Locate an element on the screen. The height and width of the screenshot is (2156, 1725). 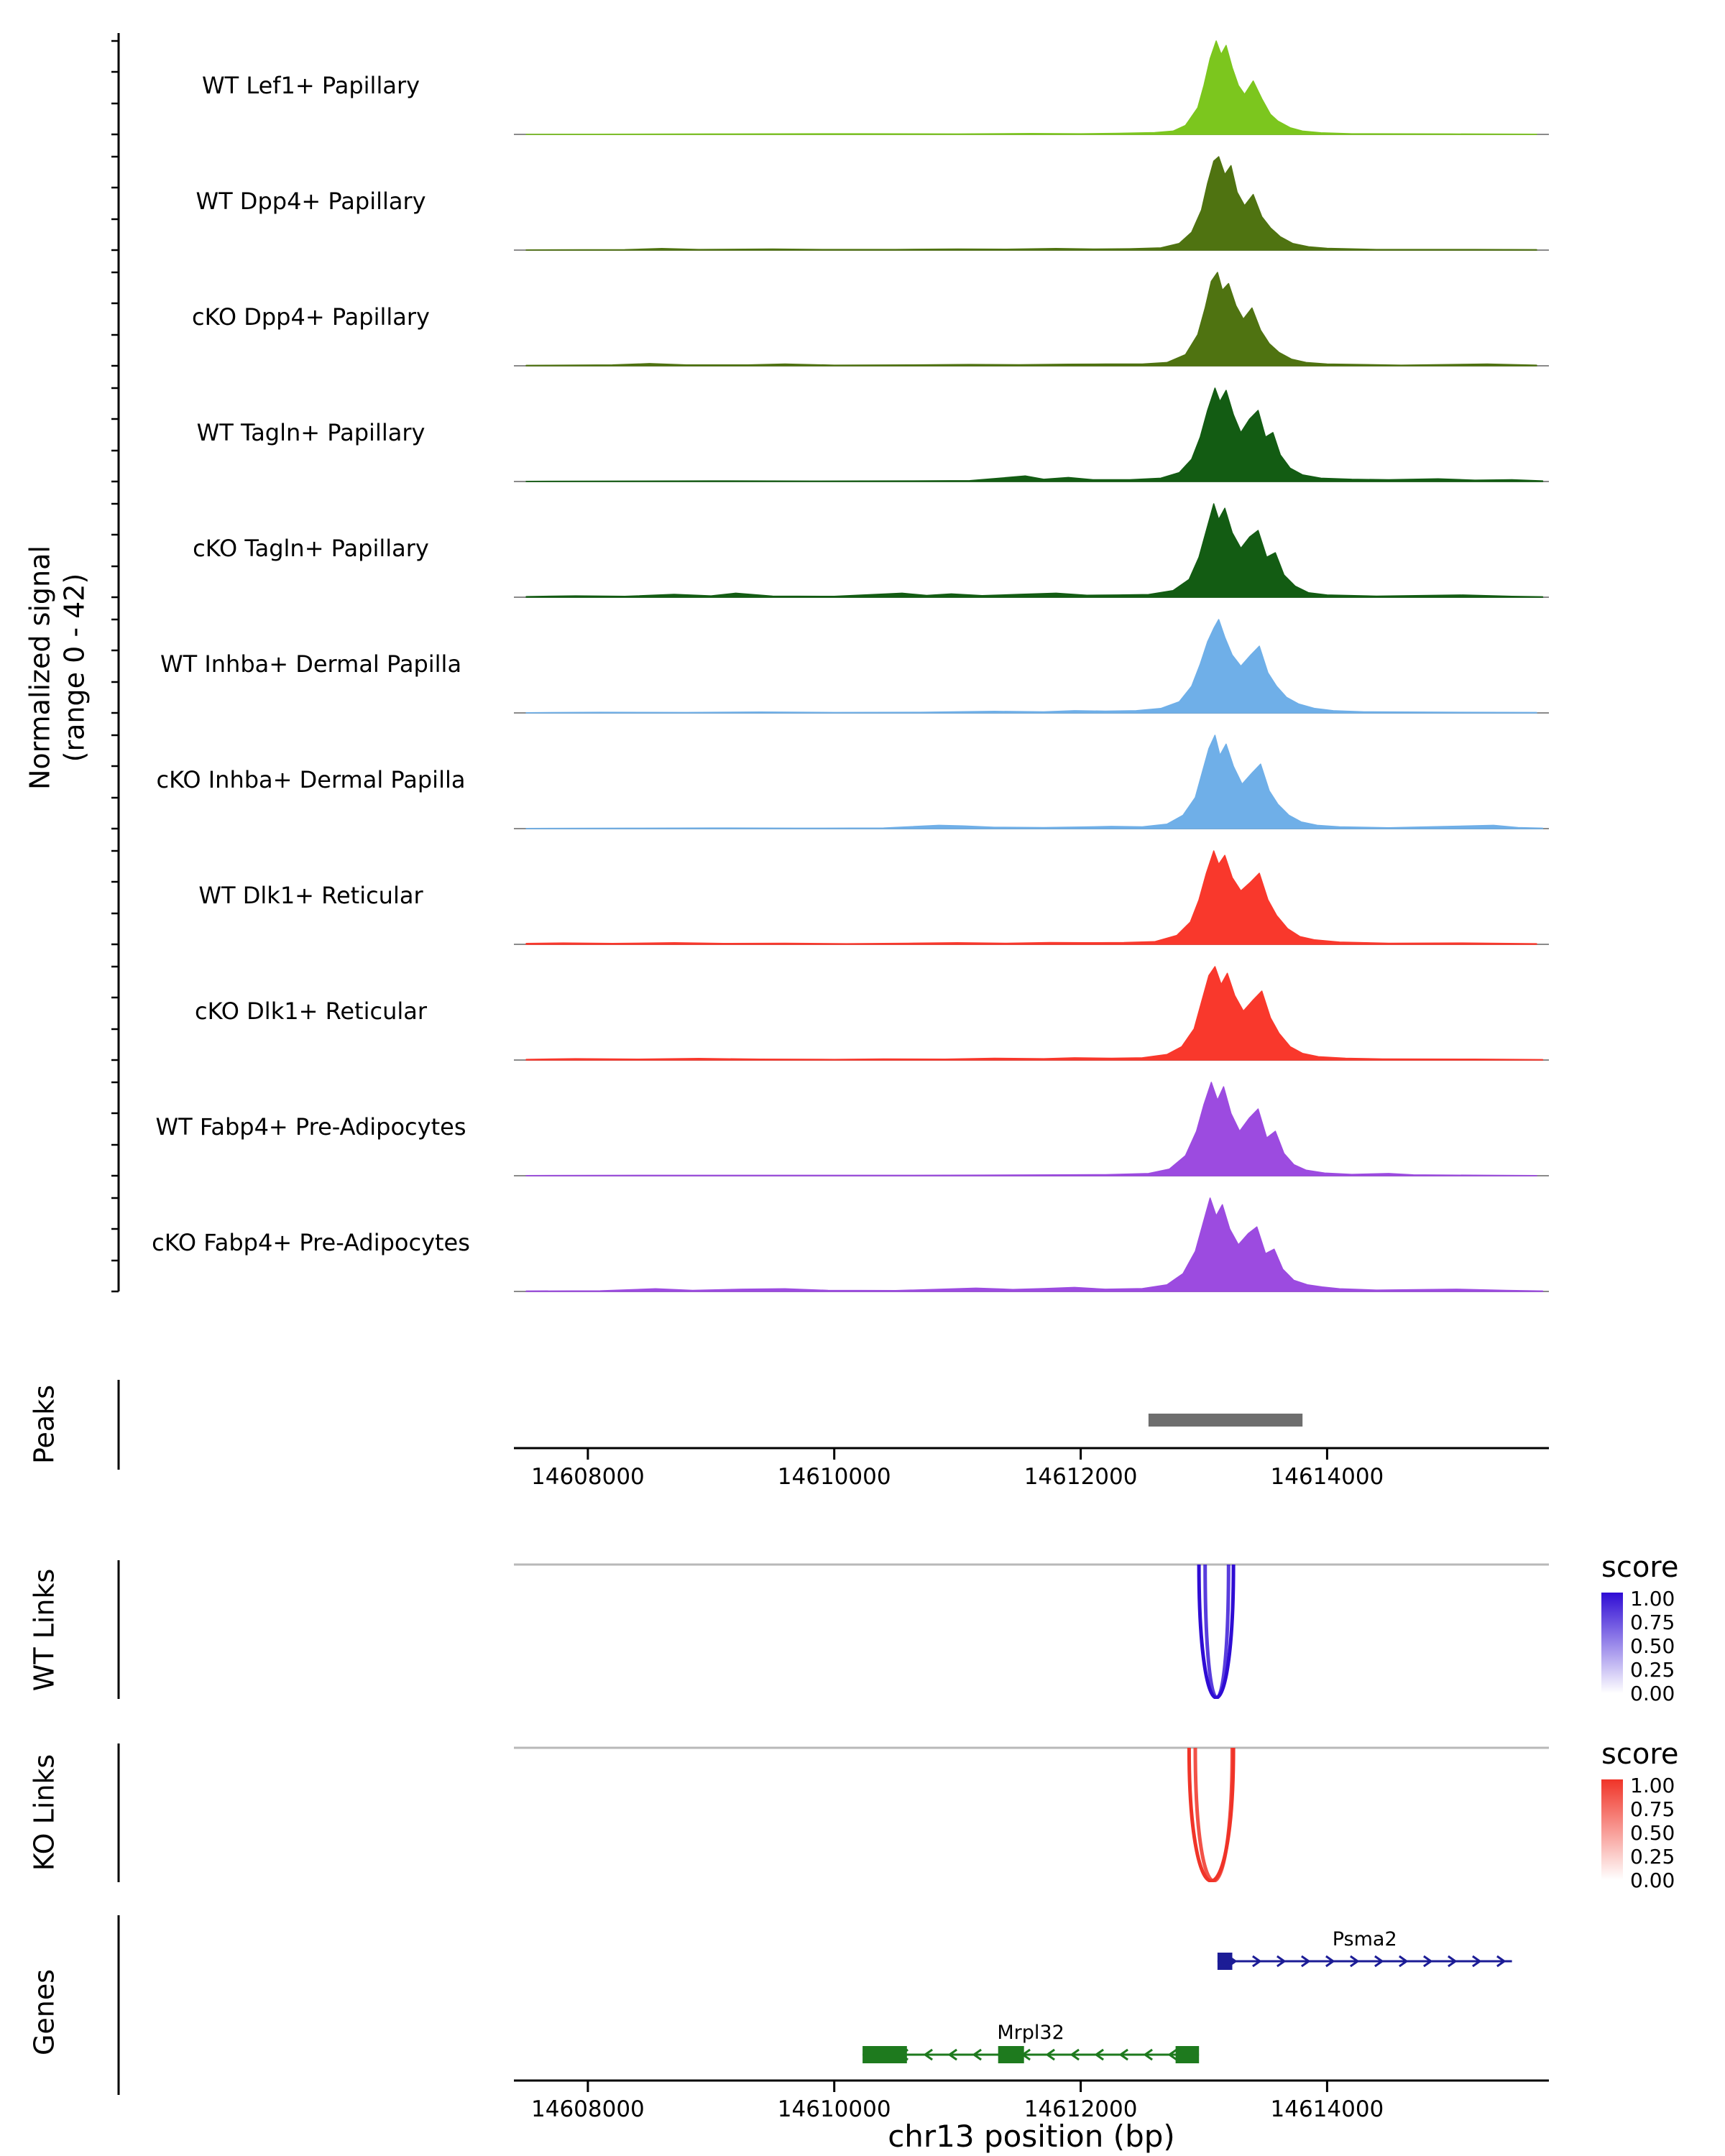
track-row: WT Lef1+ Papillary is located at coordinates (774, 85).